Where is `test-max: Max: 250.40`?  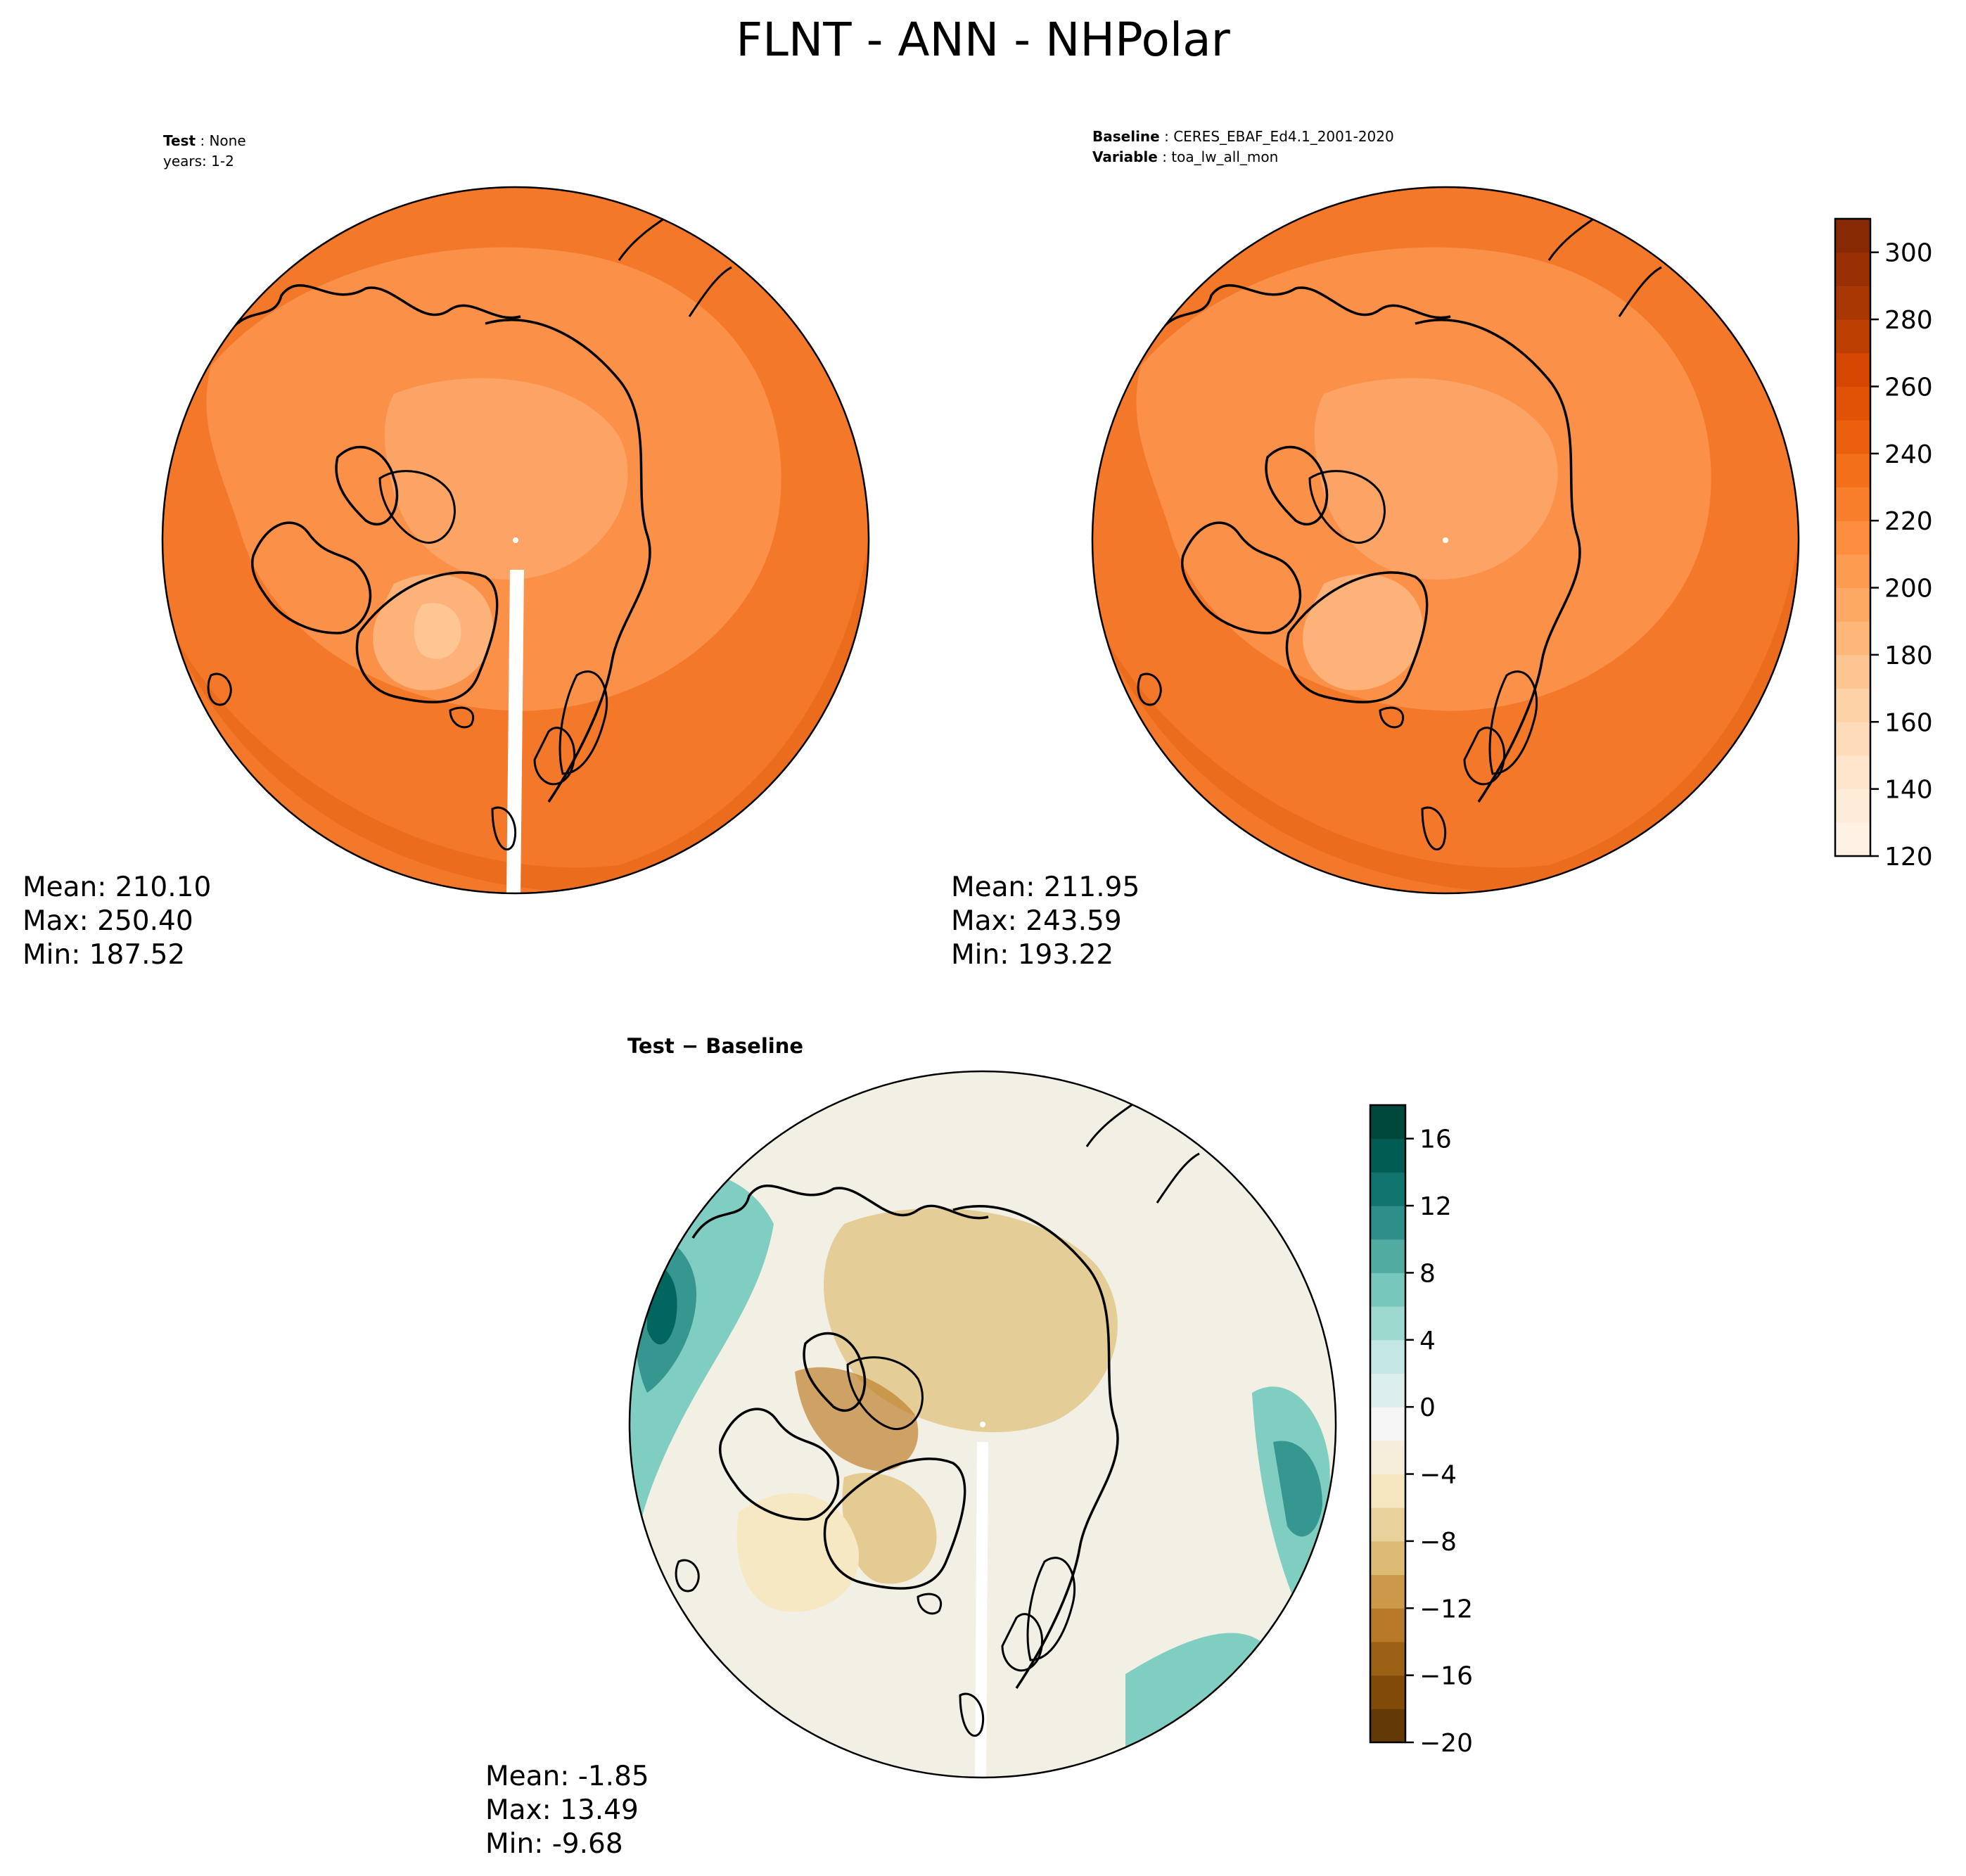
test-max: Max: 250.40 is located at coordinates (108, 921).